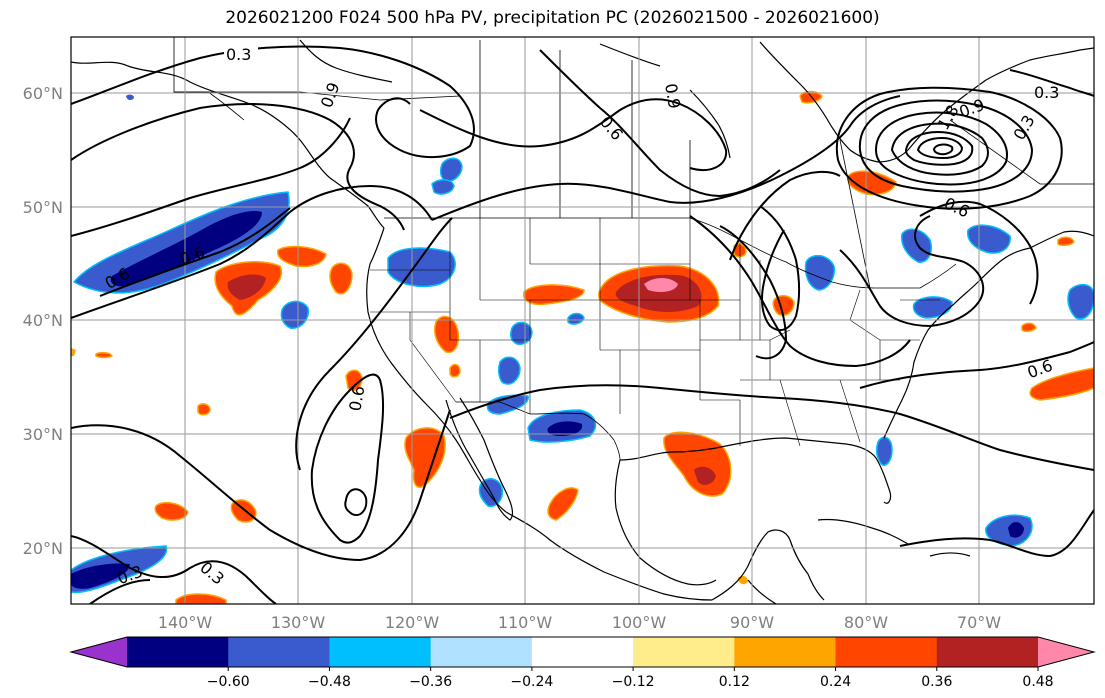 Image resolution: width=1105 pixels, height=698 pixels. I want to click on coastline-atlantic, so click(957, 343).